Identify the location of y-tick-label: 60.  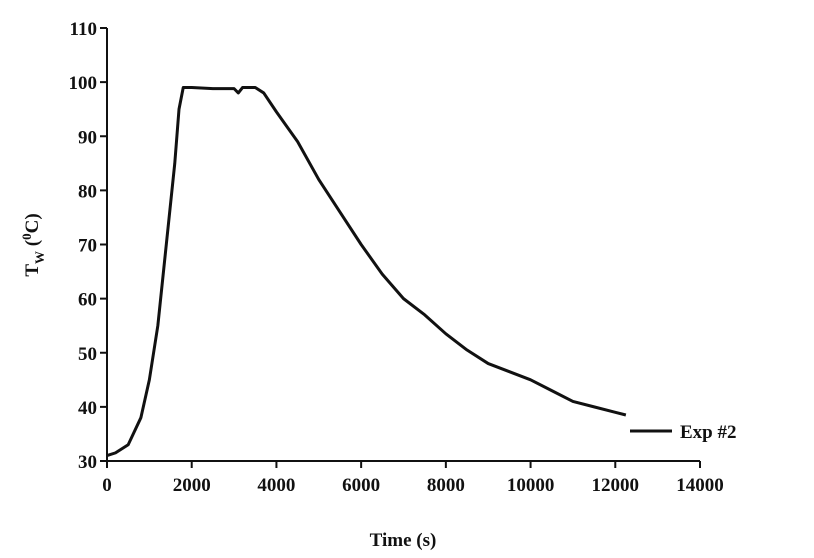
(87, 300).